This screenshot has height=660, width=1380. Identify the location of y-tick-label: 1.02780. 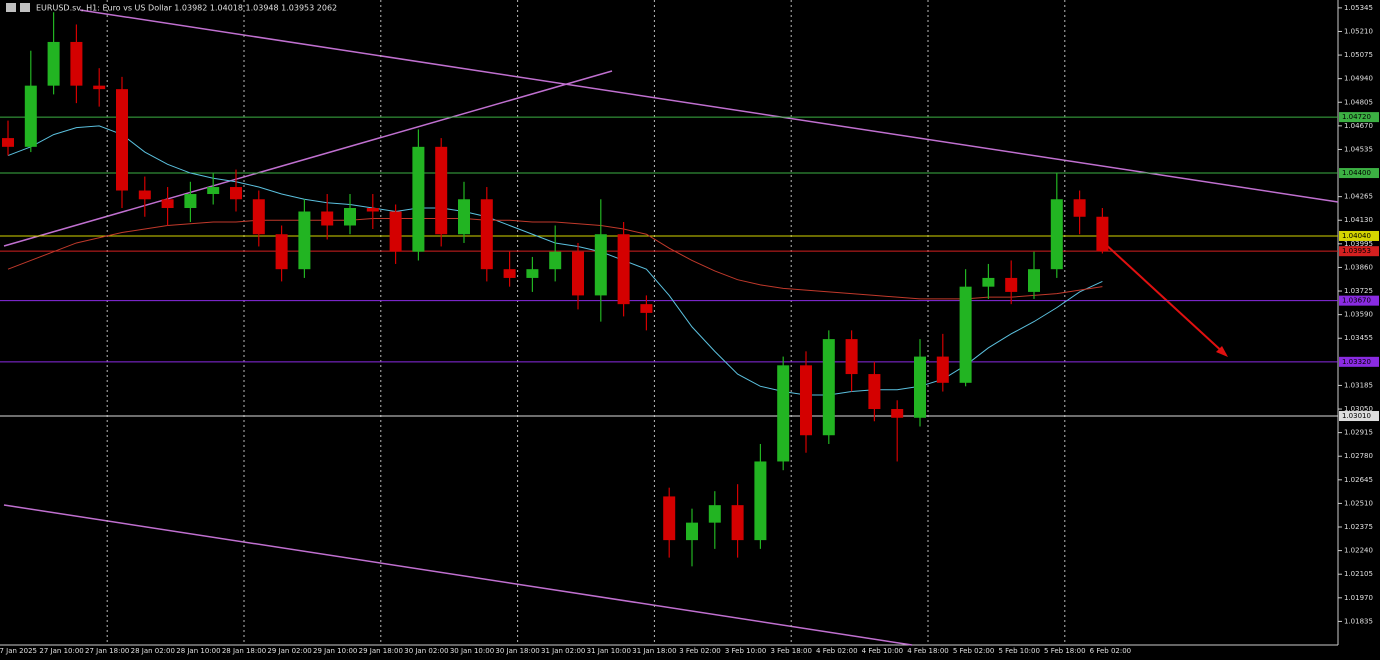
(1358, 456).